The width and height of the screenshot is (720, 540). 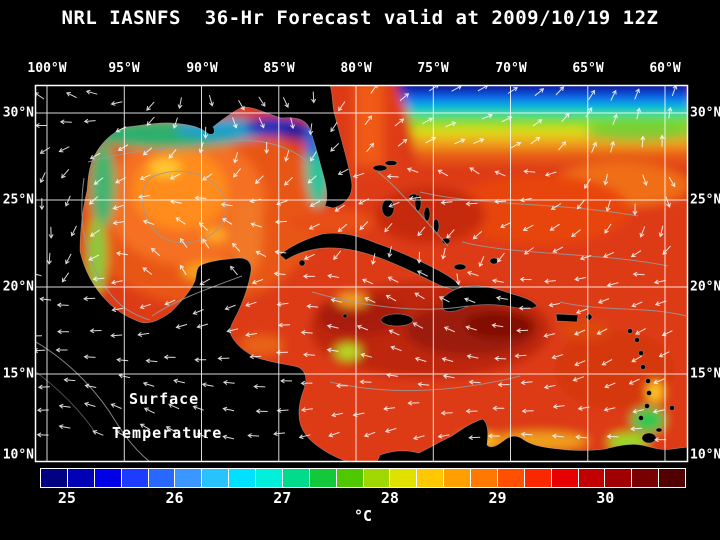 I want to click on colorbar-unit-label: °C, so click(x=363, y=516).